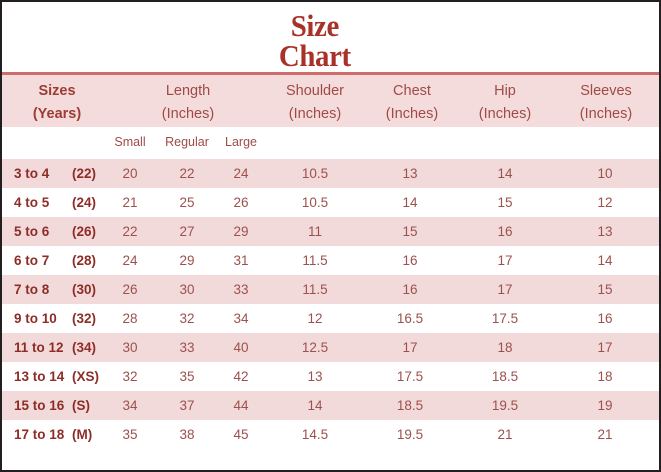 The height and width of the screenshot is (472, 661). Describe the element at coordinates (39, 434) in the screenshot. I see `cell-size-years: 17 to 18` at that location.